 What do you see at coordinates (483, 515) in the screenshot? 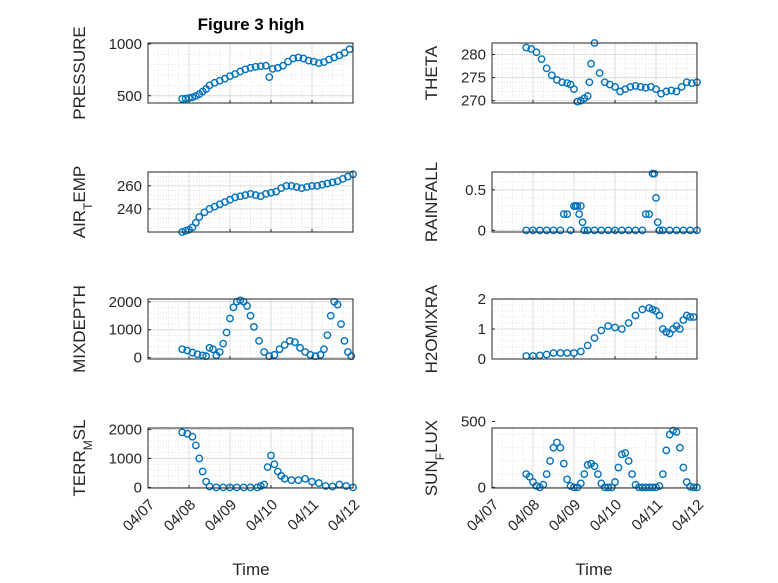
I see `x-tick-label: 04/07` at bounding box center [483, 515].